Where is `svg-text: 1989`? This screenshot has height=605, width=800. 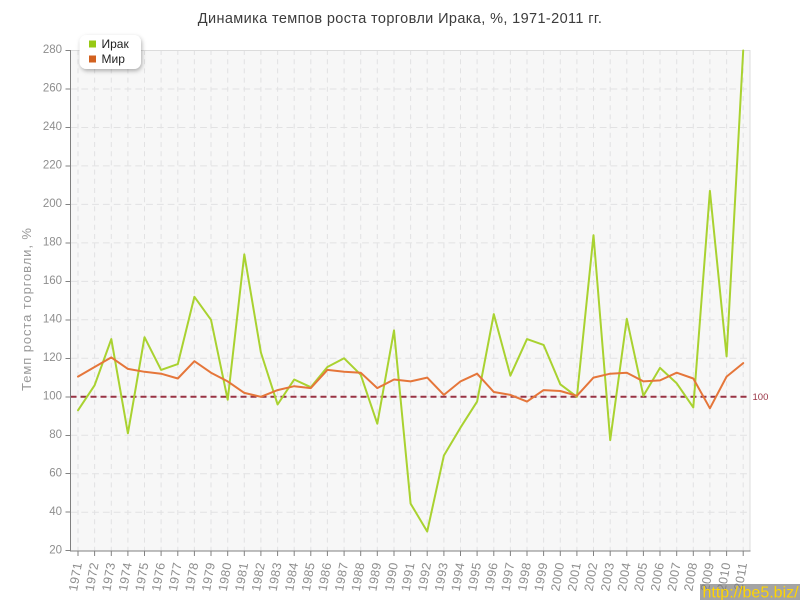
svg-text: 1989 is located at coordinates (374, 576).